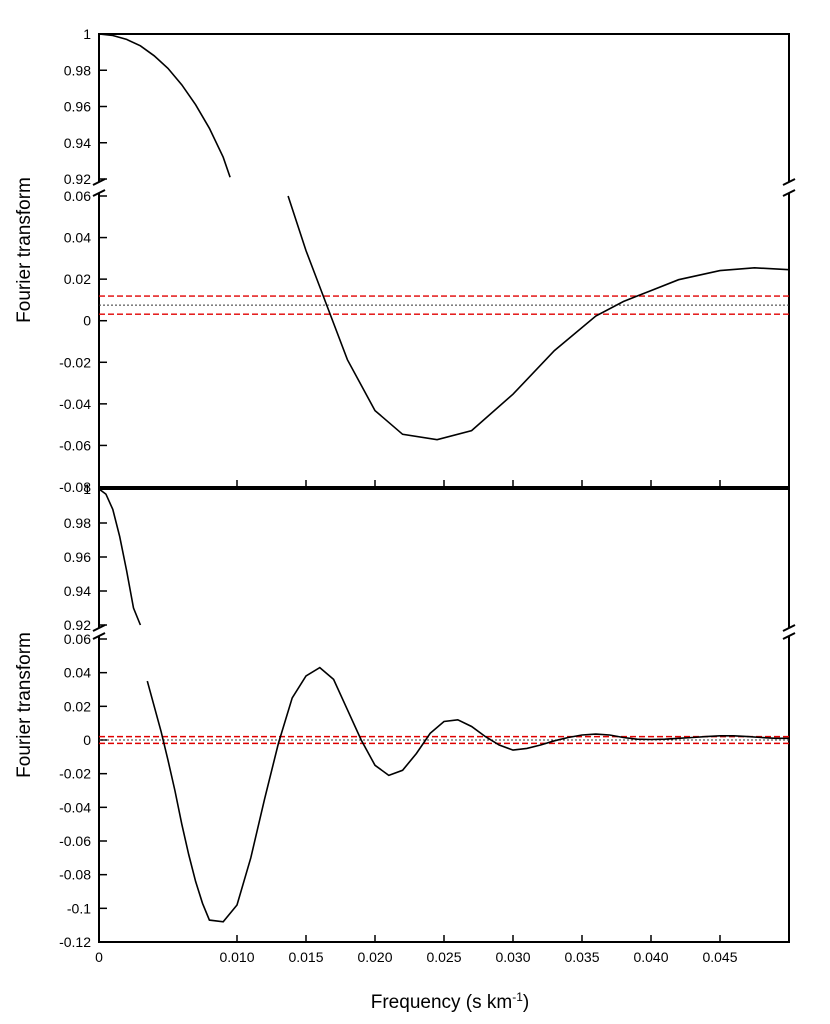  What do you see at coordinates (512, 957) in the screenshot?
I see `x-tick-label: 0.030` at bounding box center [512, 957].